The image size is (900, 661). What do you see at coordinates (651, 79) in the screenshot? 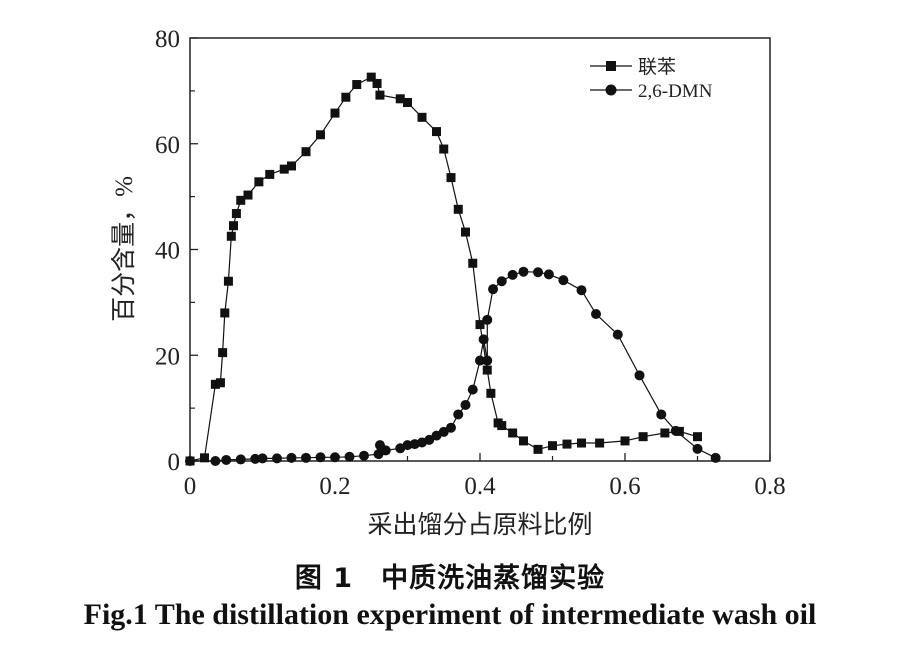
I see `legend: 联苯 2,6-DMN` at bounding box center [651, 79].